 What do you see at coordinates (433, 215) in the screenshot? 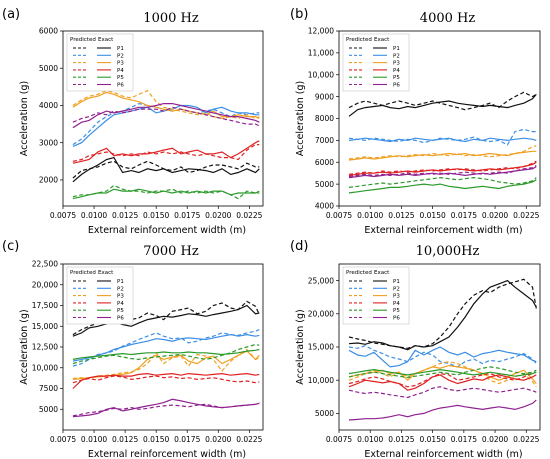
I see `x-tick-label: 0.0150` at bounding box center [433, 215].